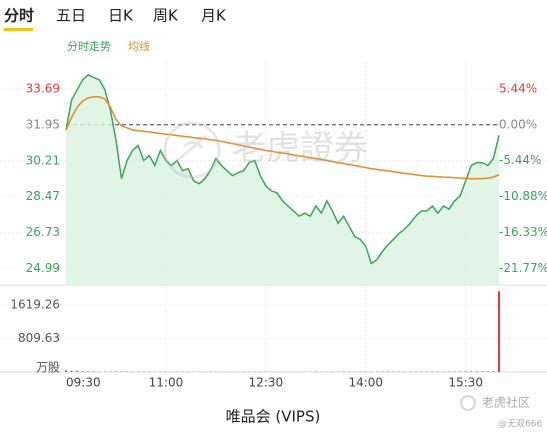 The height and width of the screenshot is (434, 547). What do you see at coordinates (506, 402) in the screenshot?
I see `brand: 老虎社区` at bounding box center [506, 402].